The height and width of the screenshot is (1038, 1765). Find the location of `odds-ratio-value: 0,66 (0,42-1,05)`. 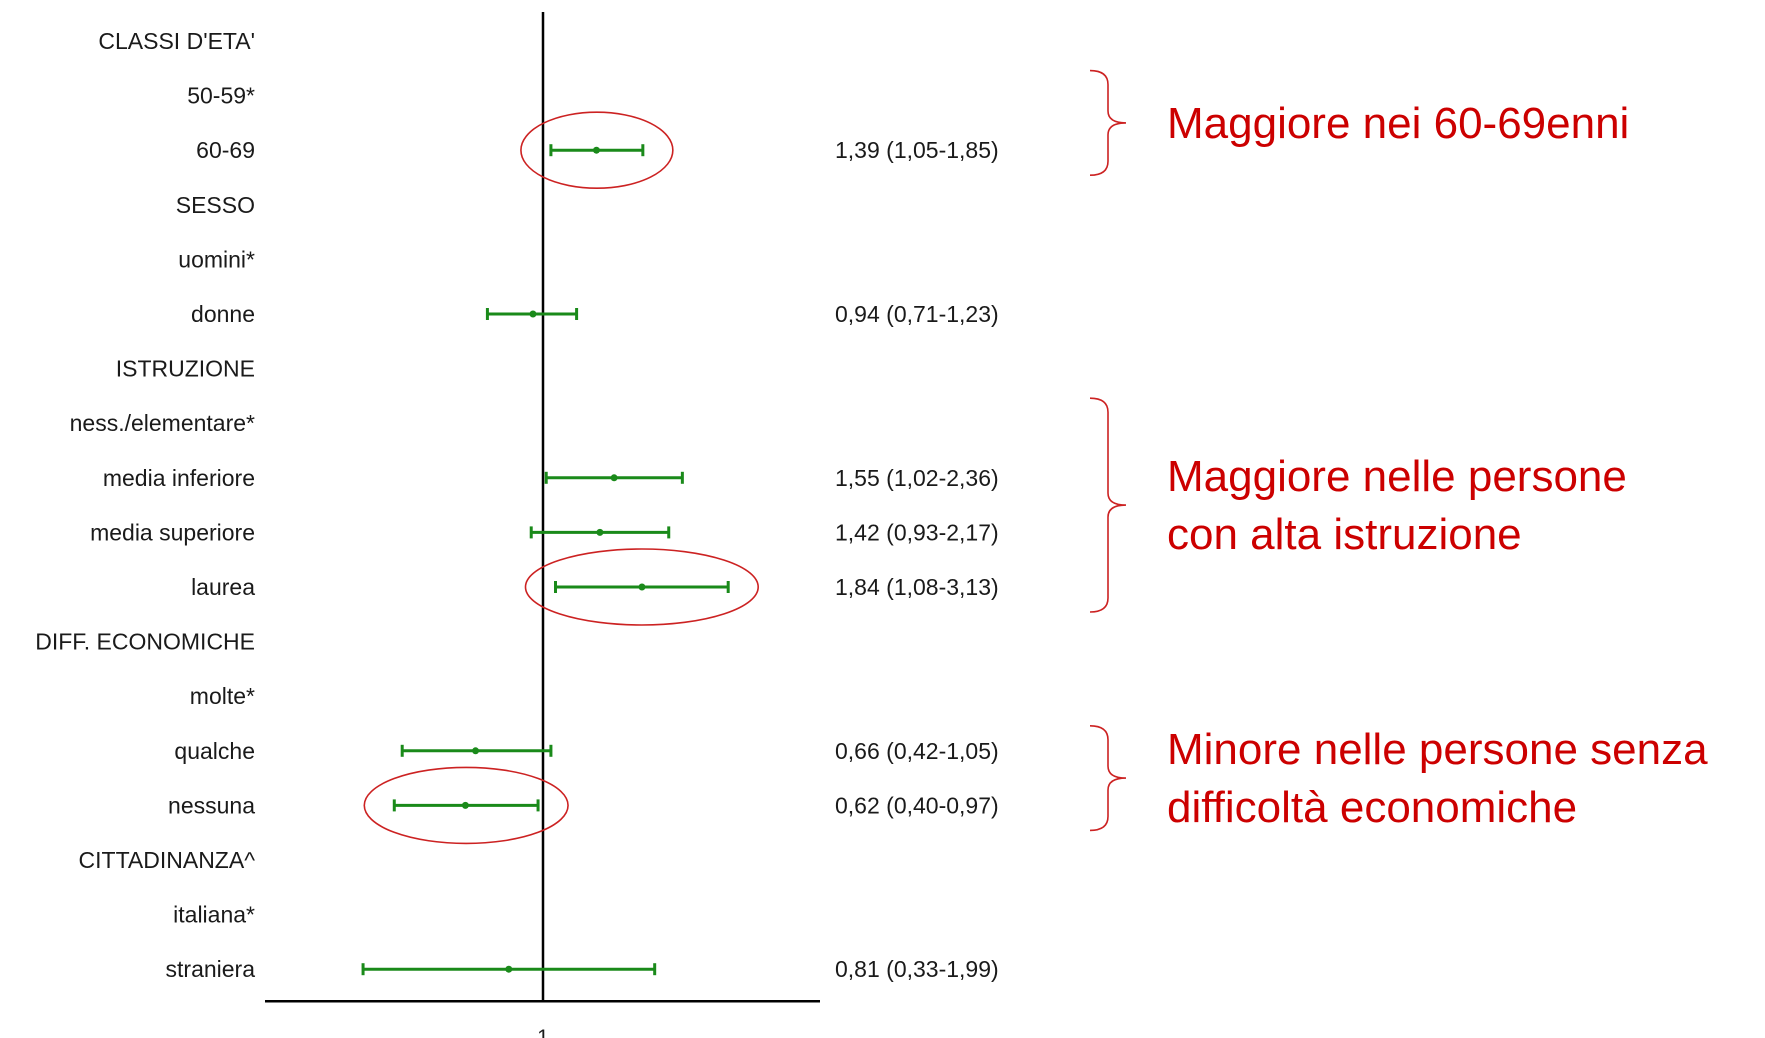

odds-ratio-value: 0,66 (0,42-1,05) is located at coordinates (917, 751).